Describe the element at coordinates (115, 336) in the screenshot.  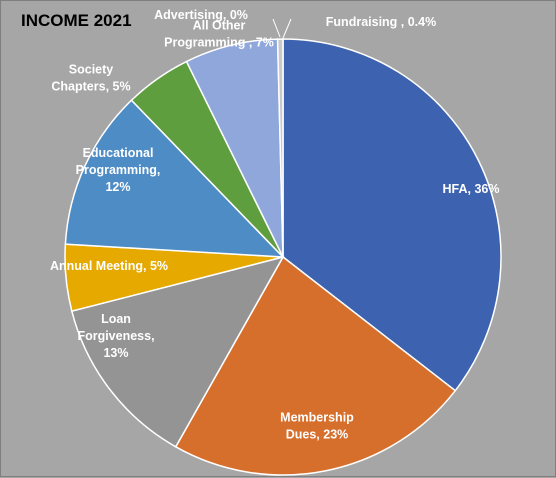
I see `slice-label-loan-forgiveness: Loan Forgiveness, 13%` at that location.